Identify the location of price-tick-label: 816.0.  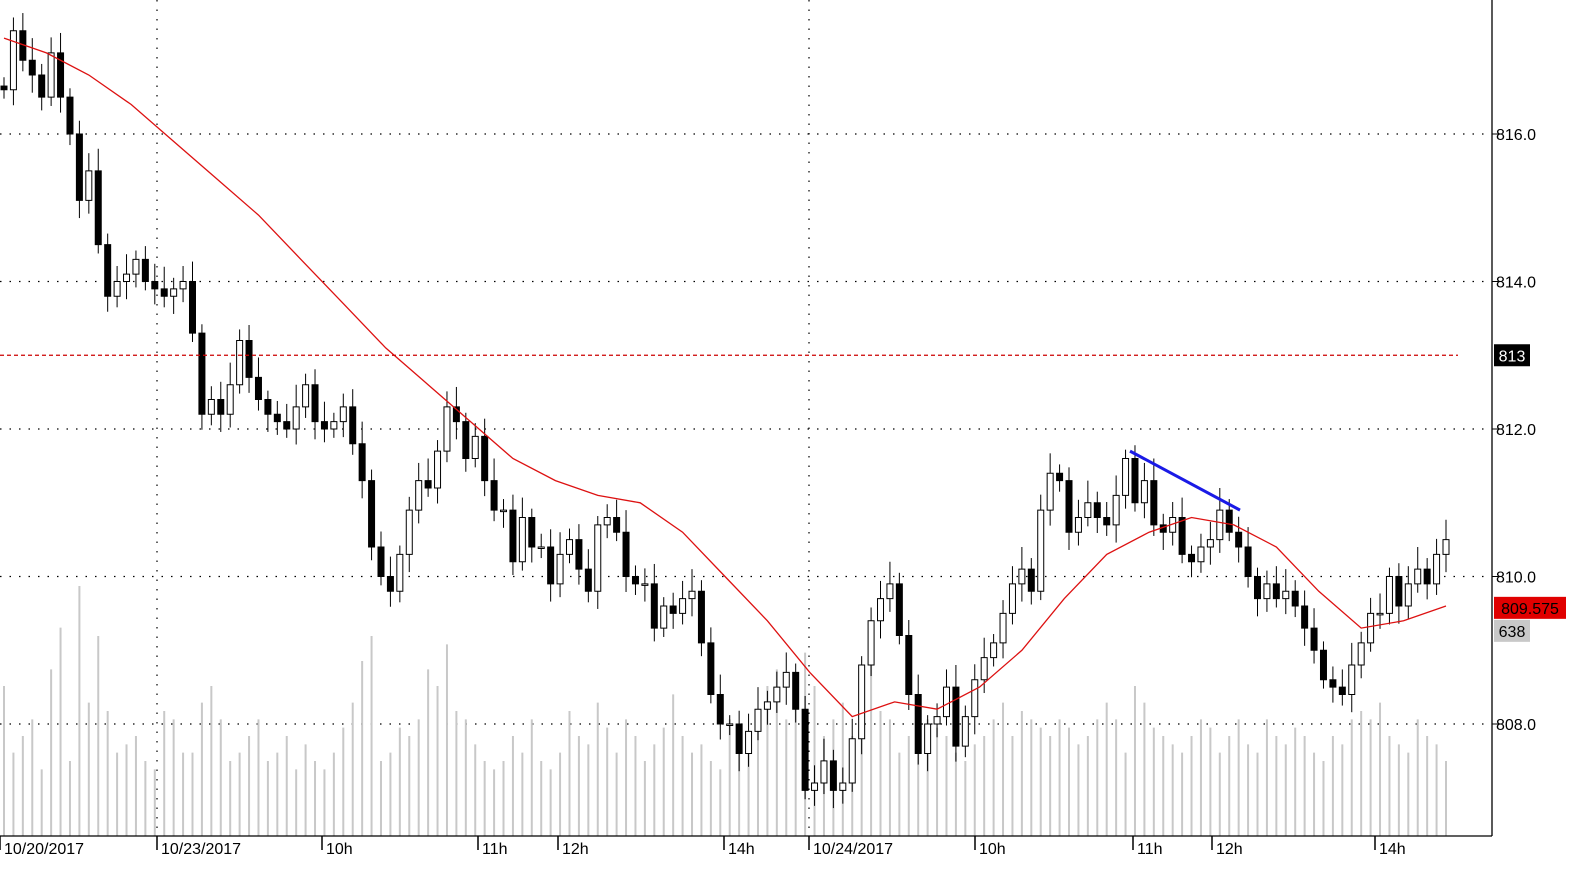
(1516, 135).